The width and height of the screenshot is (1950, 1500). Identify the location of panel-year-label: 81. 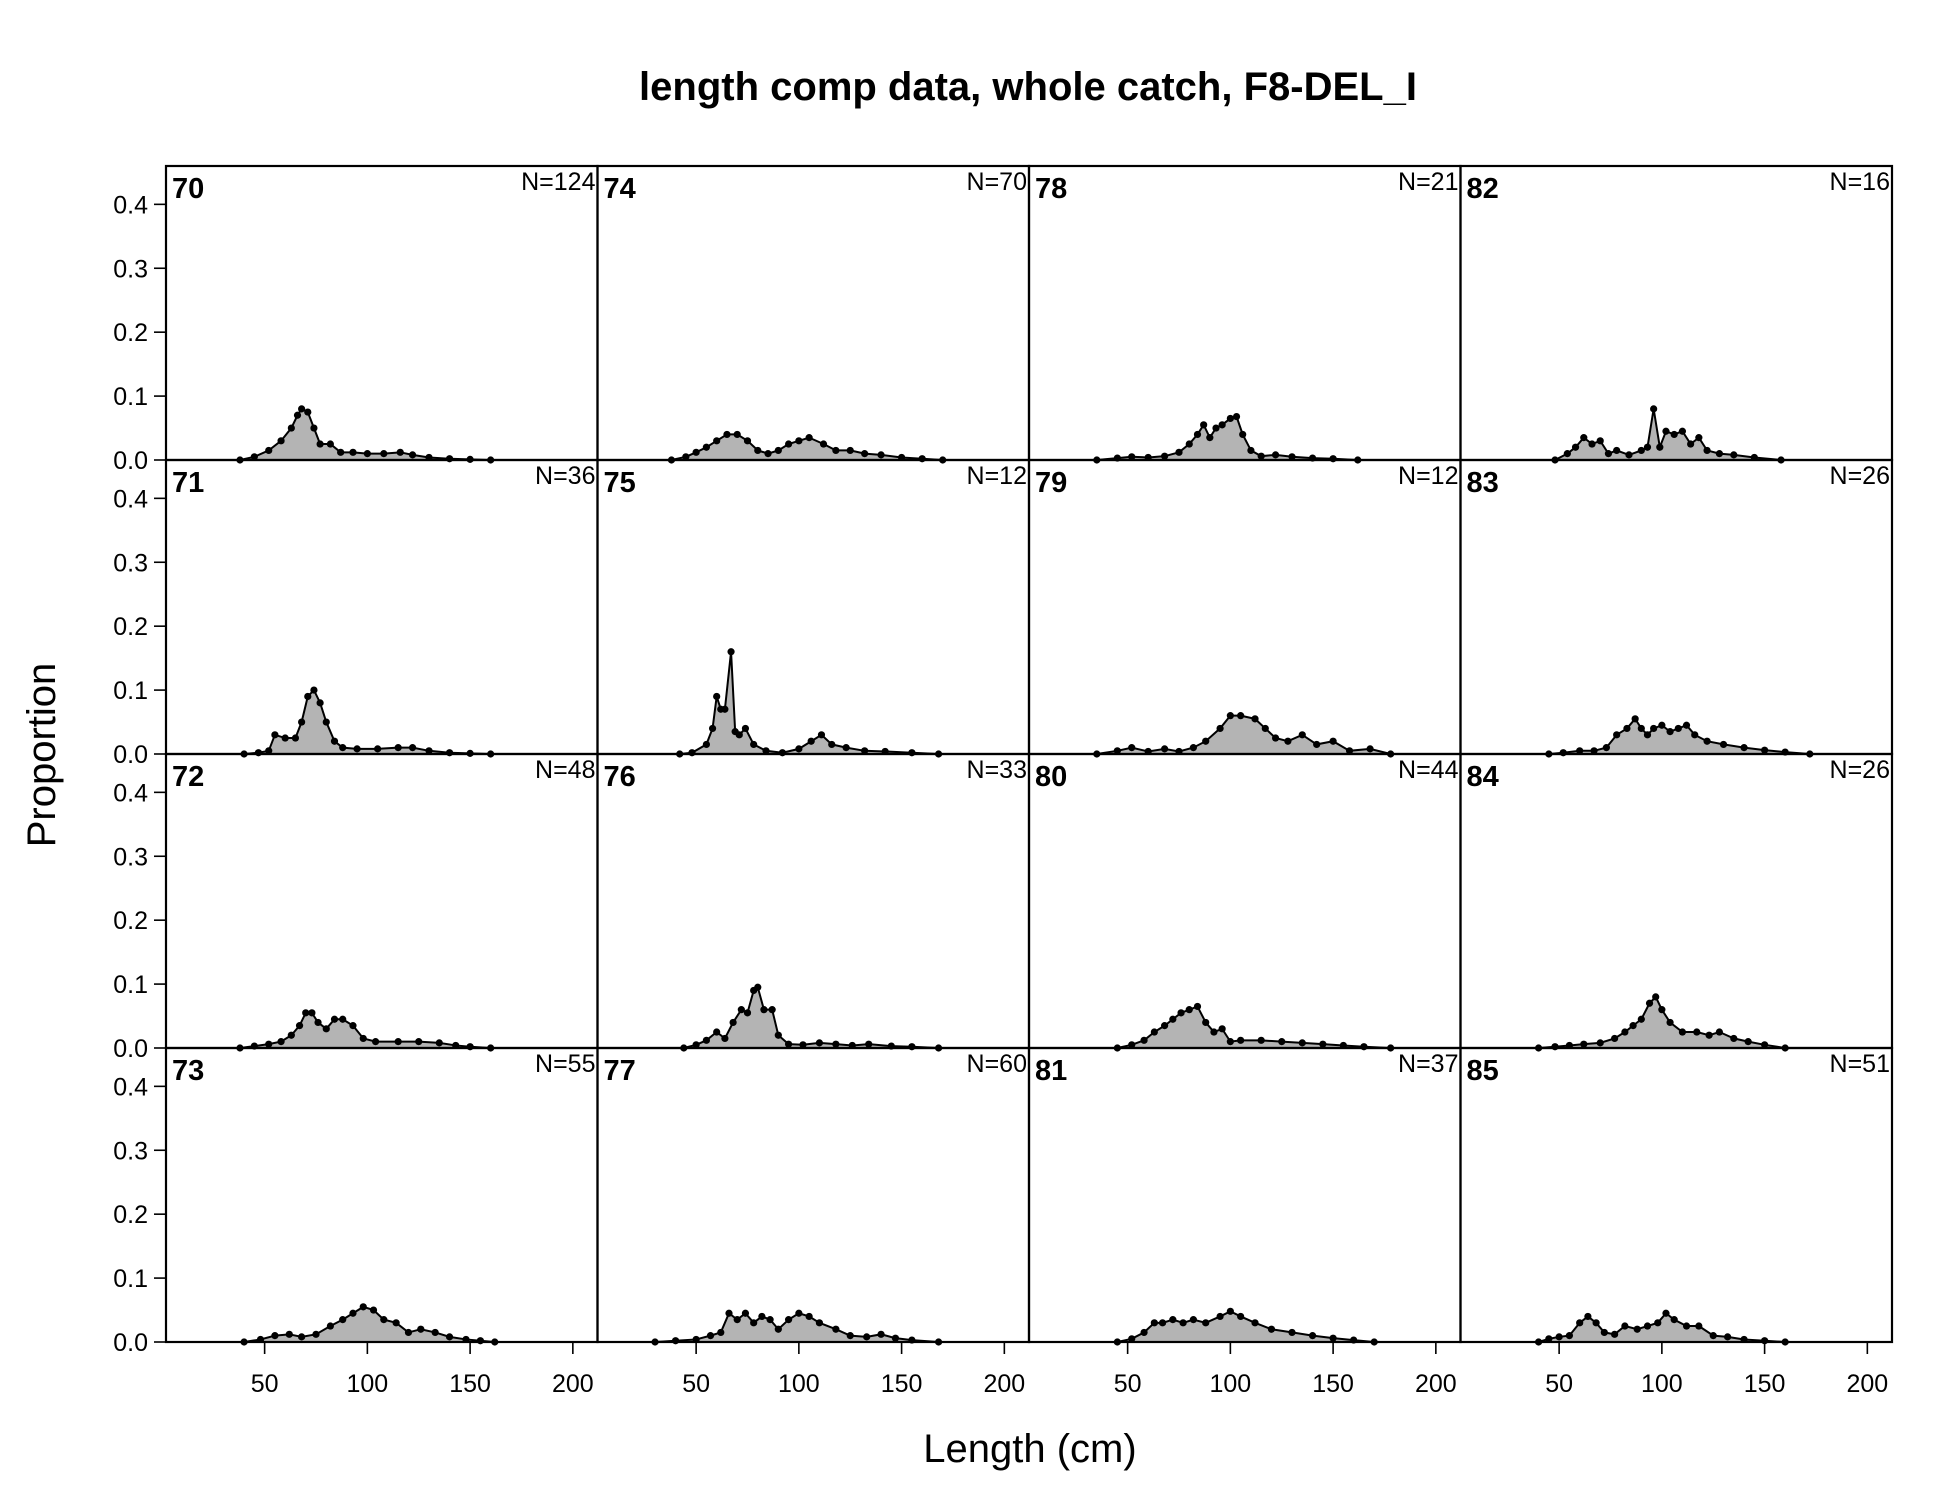
(1051, 1071).